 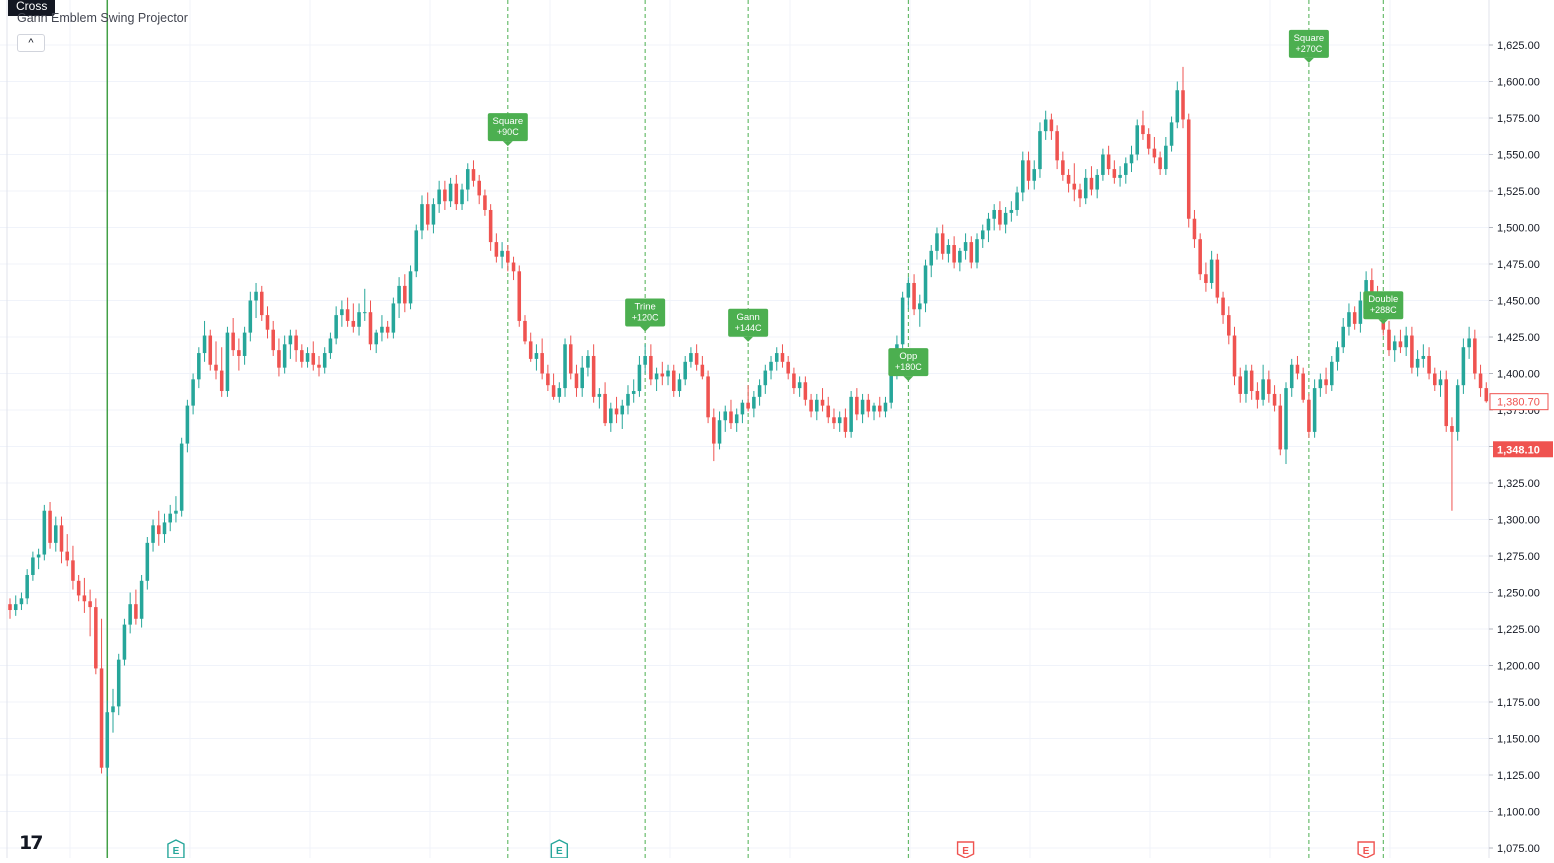 I want to click on projection-marker: Gann+144C, so click(x=748, y=325).